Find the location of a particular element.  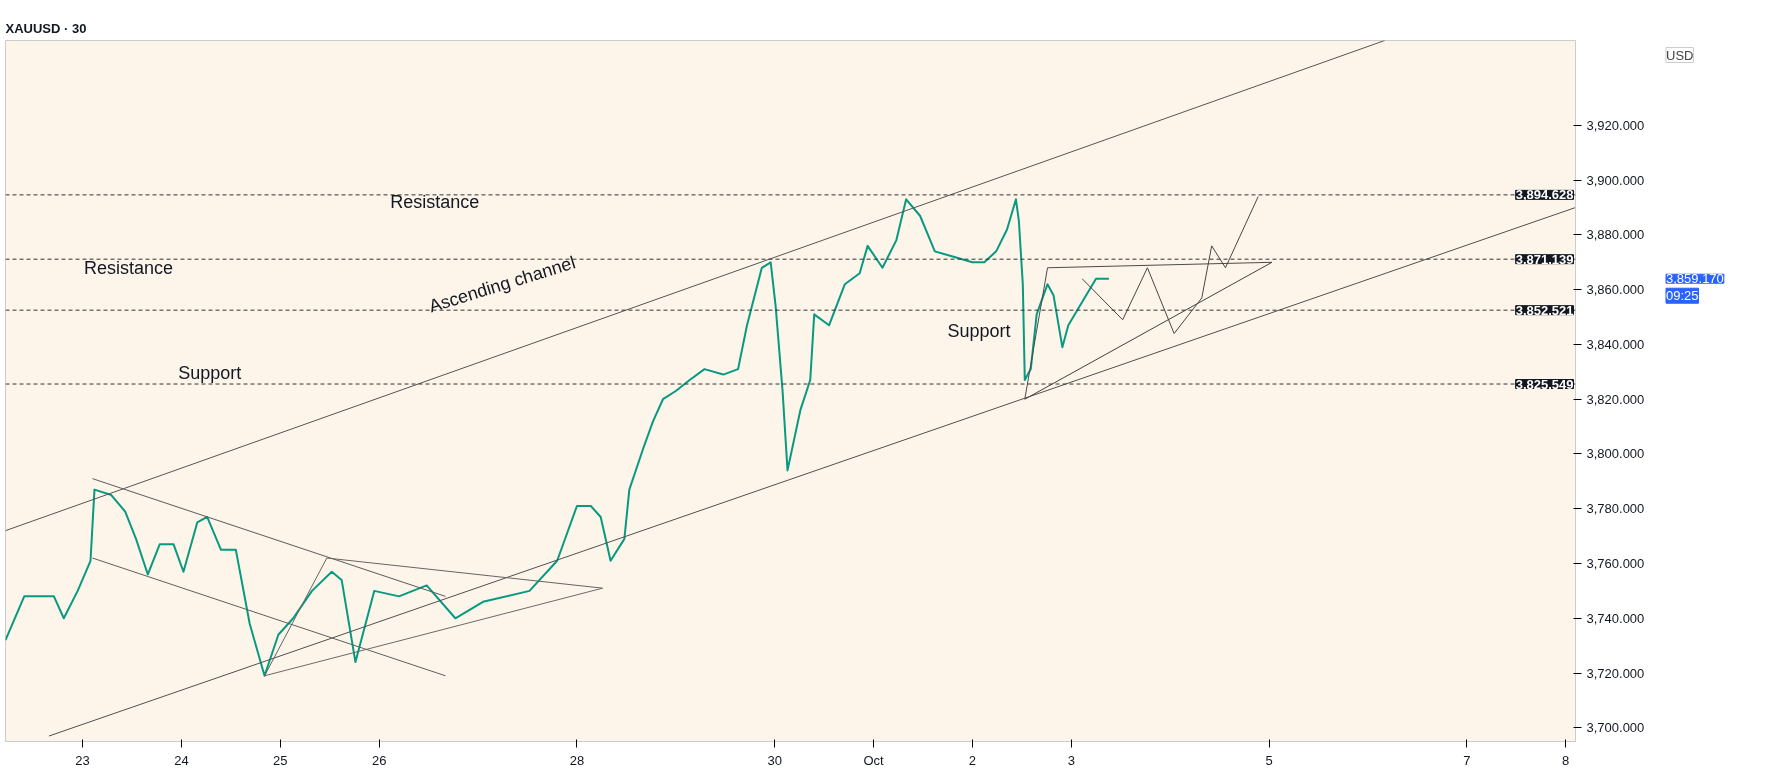

x-tick-label: Oct is located at coordinates (874, 760).